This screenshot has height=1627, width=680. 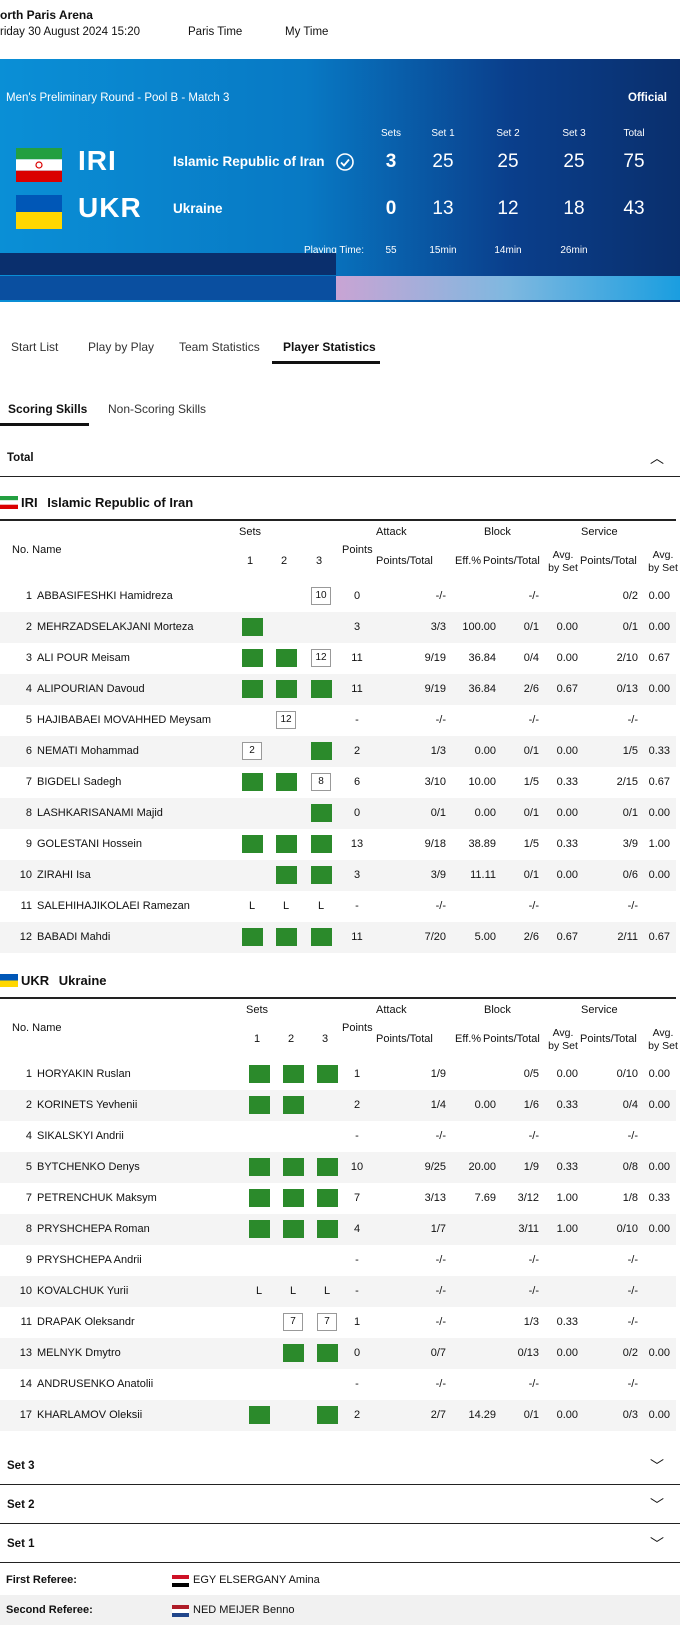 I want to click on table-row: 5 HAJIBABAEI MOVAHHED Meysam - -/- -/- -/- 12, so click(x=338, y=720).